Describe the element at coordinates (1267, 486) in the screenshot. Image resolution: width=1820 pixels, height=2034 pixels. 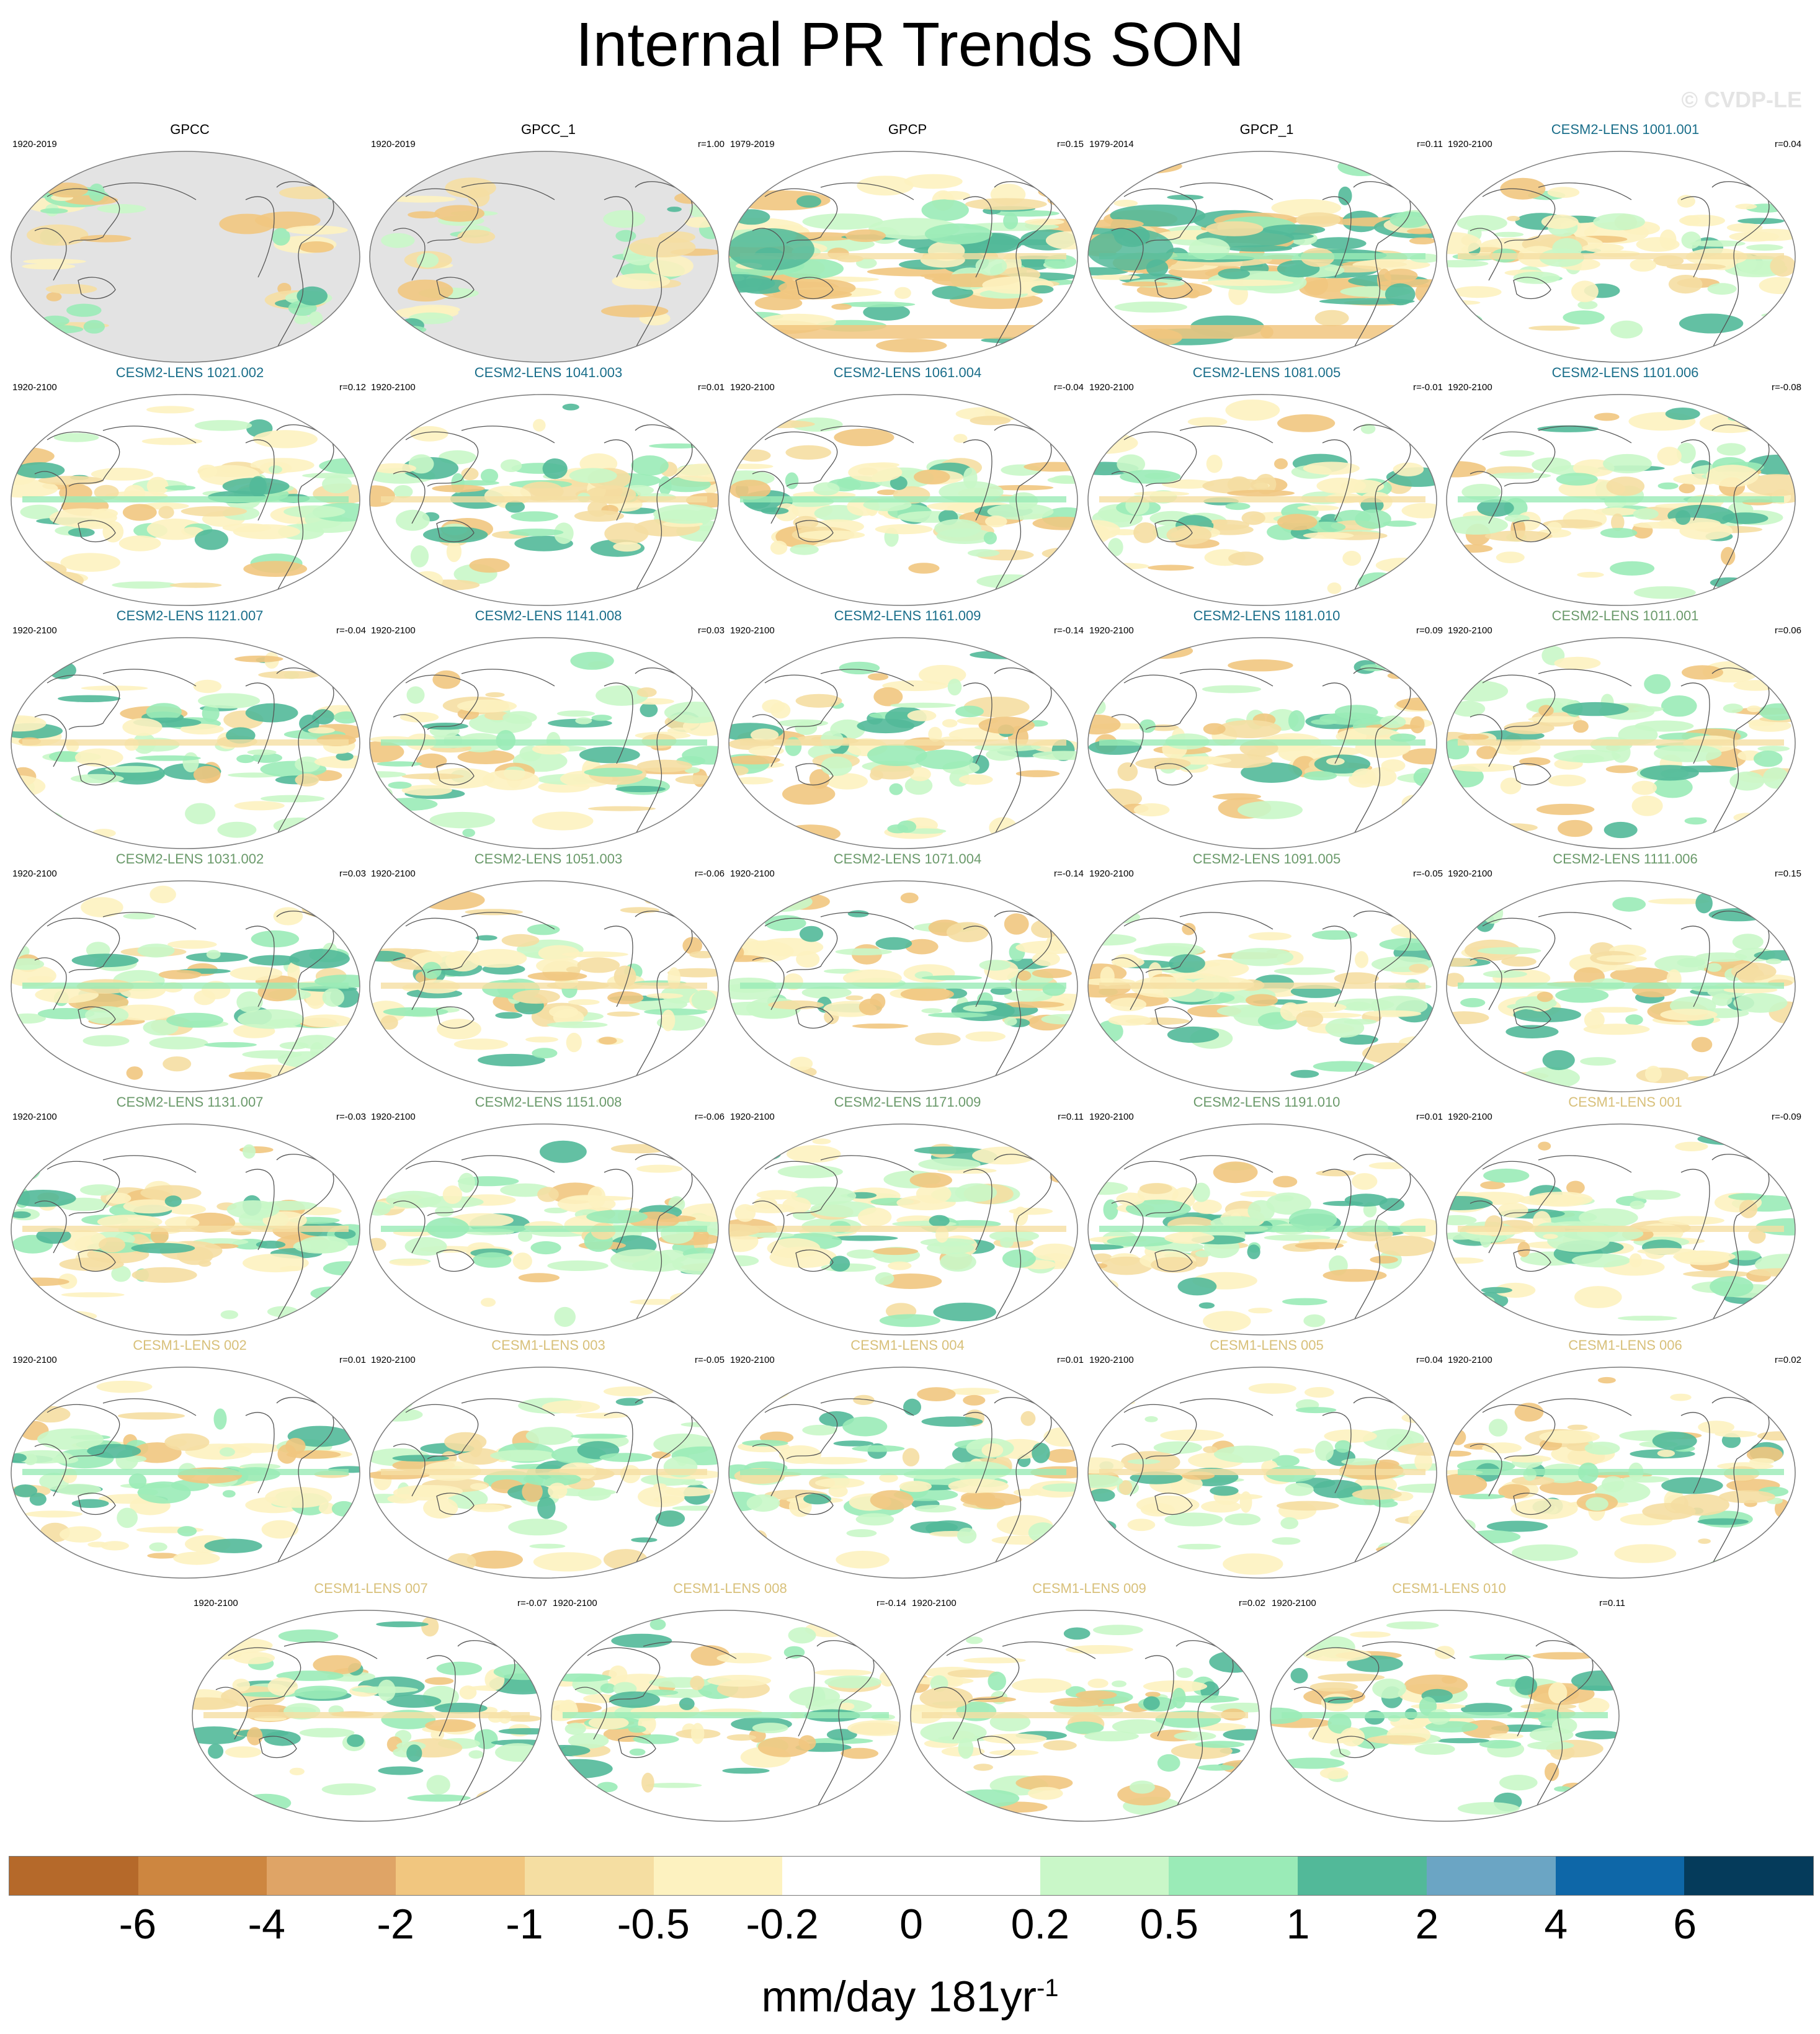
I see `map-panel: CESM2-LENS 1081.005 1920-2100 r=-0.01` at that location.